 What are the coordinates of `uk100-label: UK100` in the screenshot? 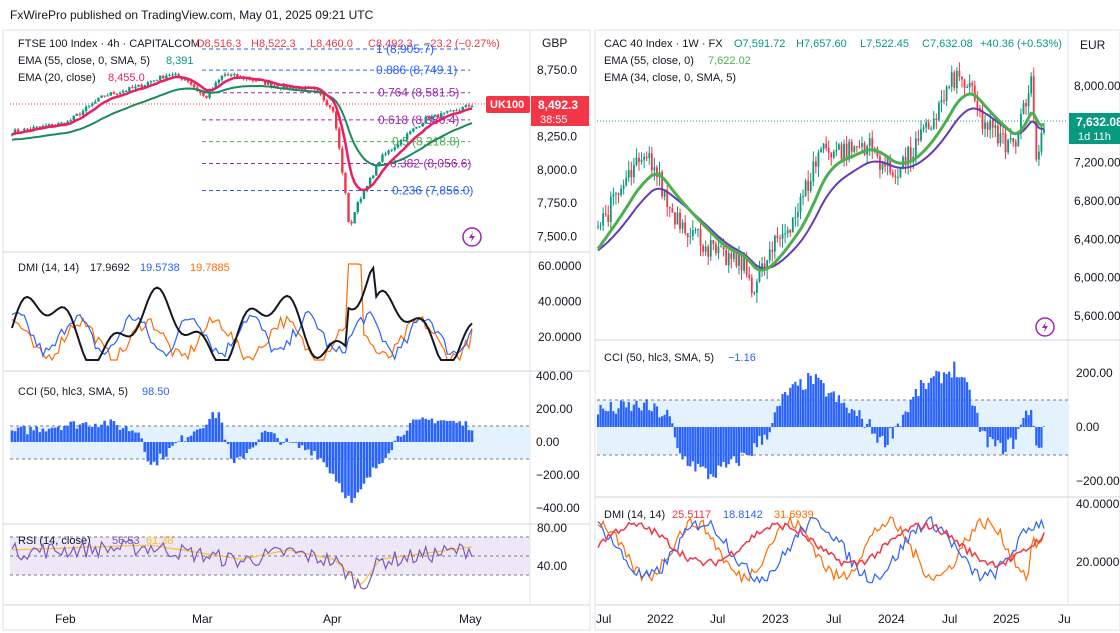 It's located at (507, 105).